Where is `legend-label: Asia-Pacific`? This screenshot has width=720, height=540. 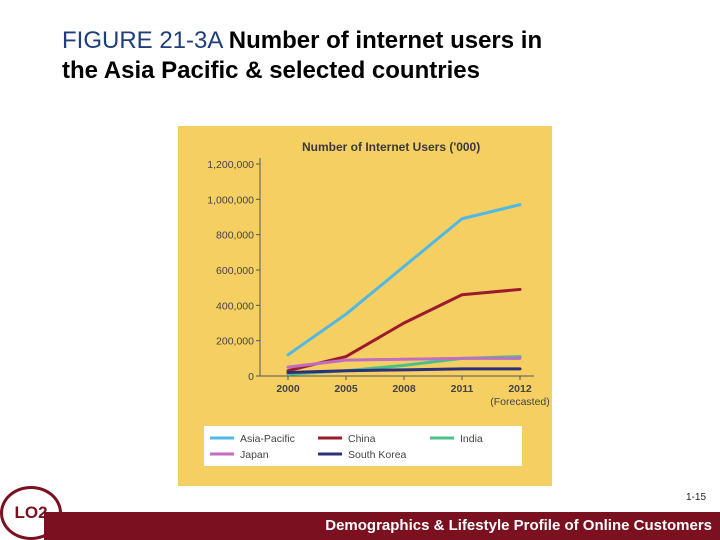
legend-label: Asia-Pacific is located at coordinates (267, 439).